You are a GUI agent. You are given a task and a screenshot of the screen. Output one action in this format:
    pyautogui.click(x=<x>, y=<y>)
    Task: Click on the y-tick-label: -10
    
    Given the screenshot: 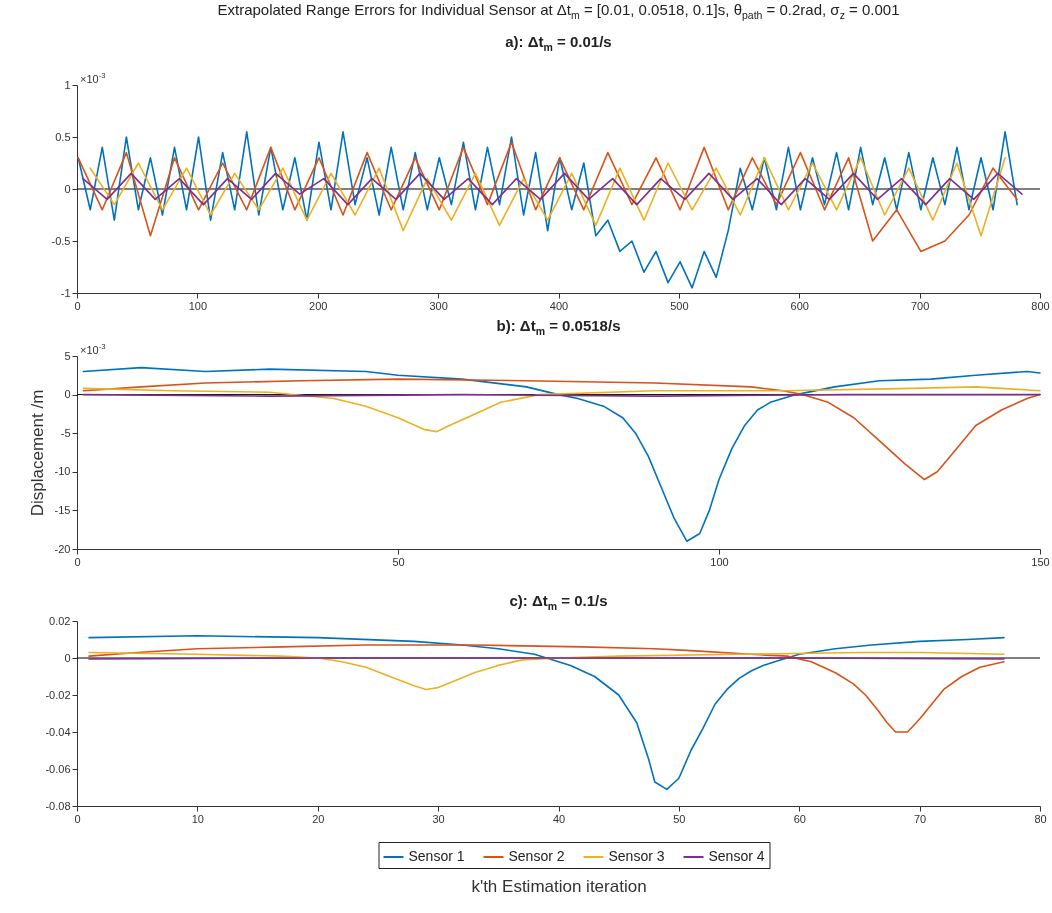 What is the action you would take?
    pyautogui.click(x=62, y=471)
    